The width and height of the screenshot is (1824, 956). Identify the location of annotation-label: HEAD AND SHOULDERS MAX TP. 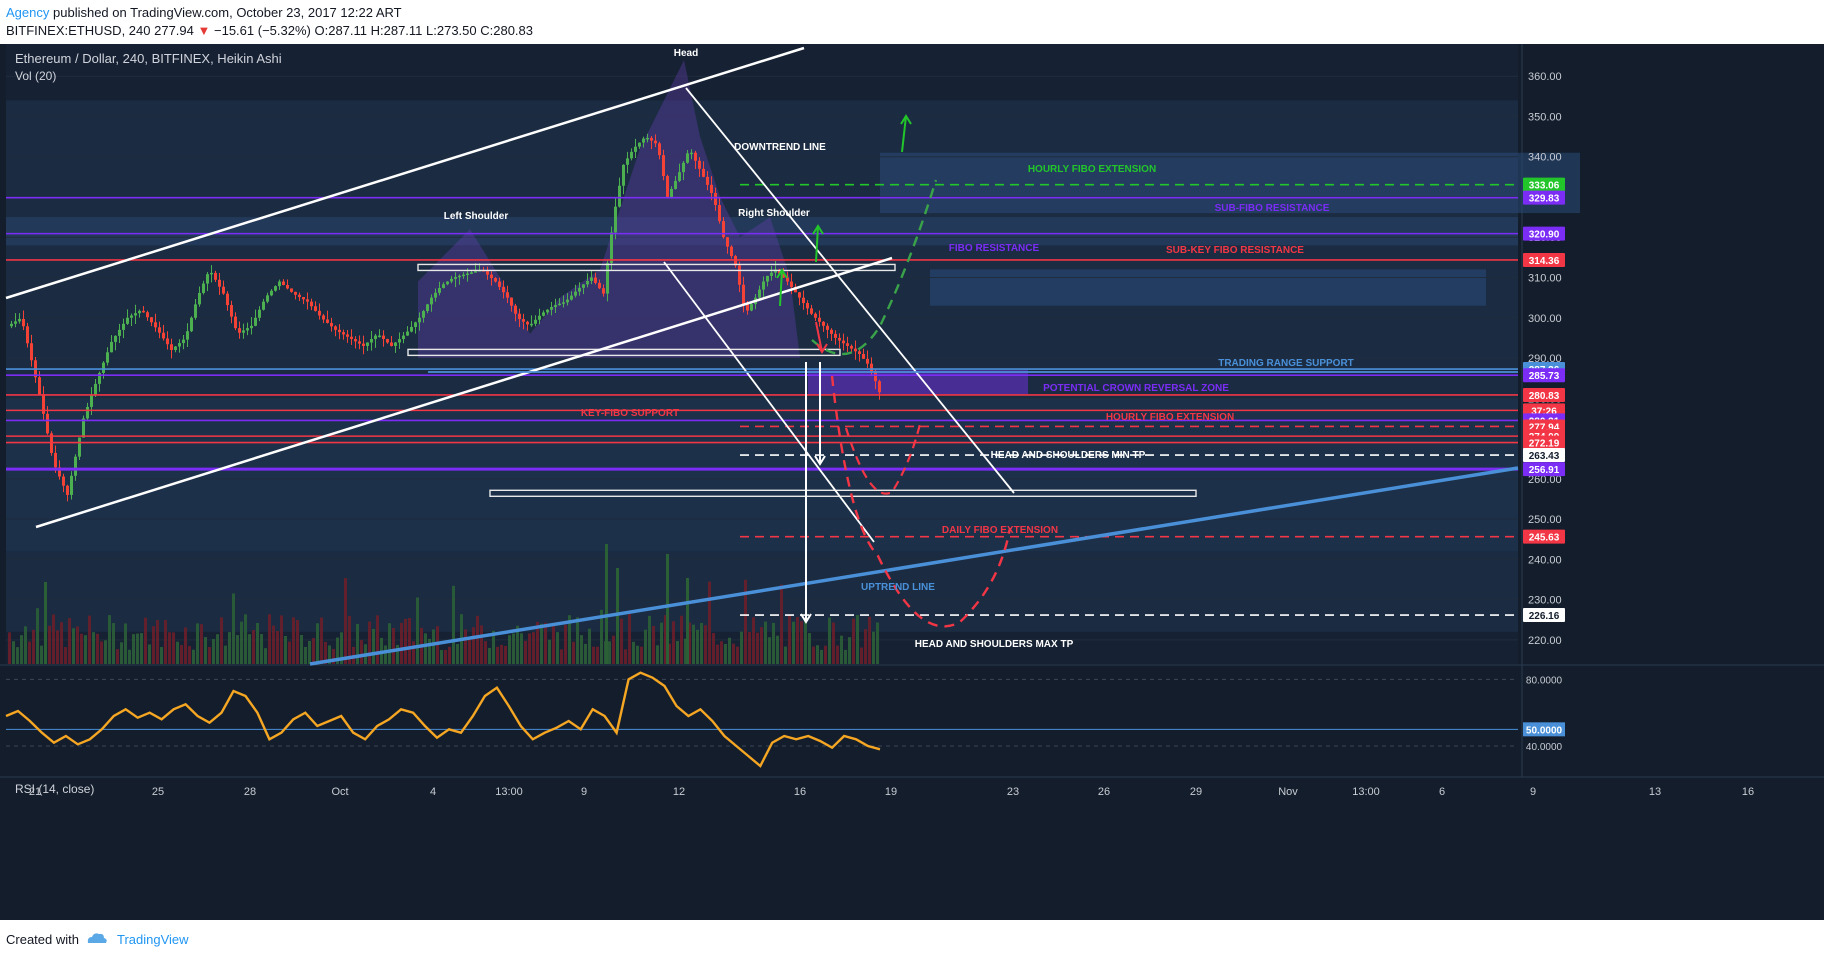
(994, 644).